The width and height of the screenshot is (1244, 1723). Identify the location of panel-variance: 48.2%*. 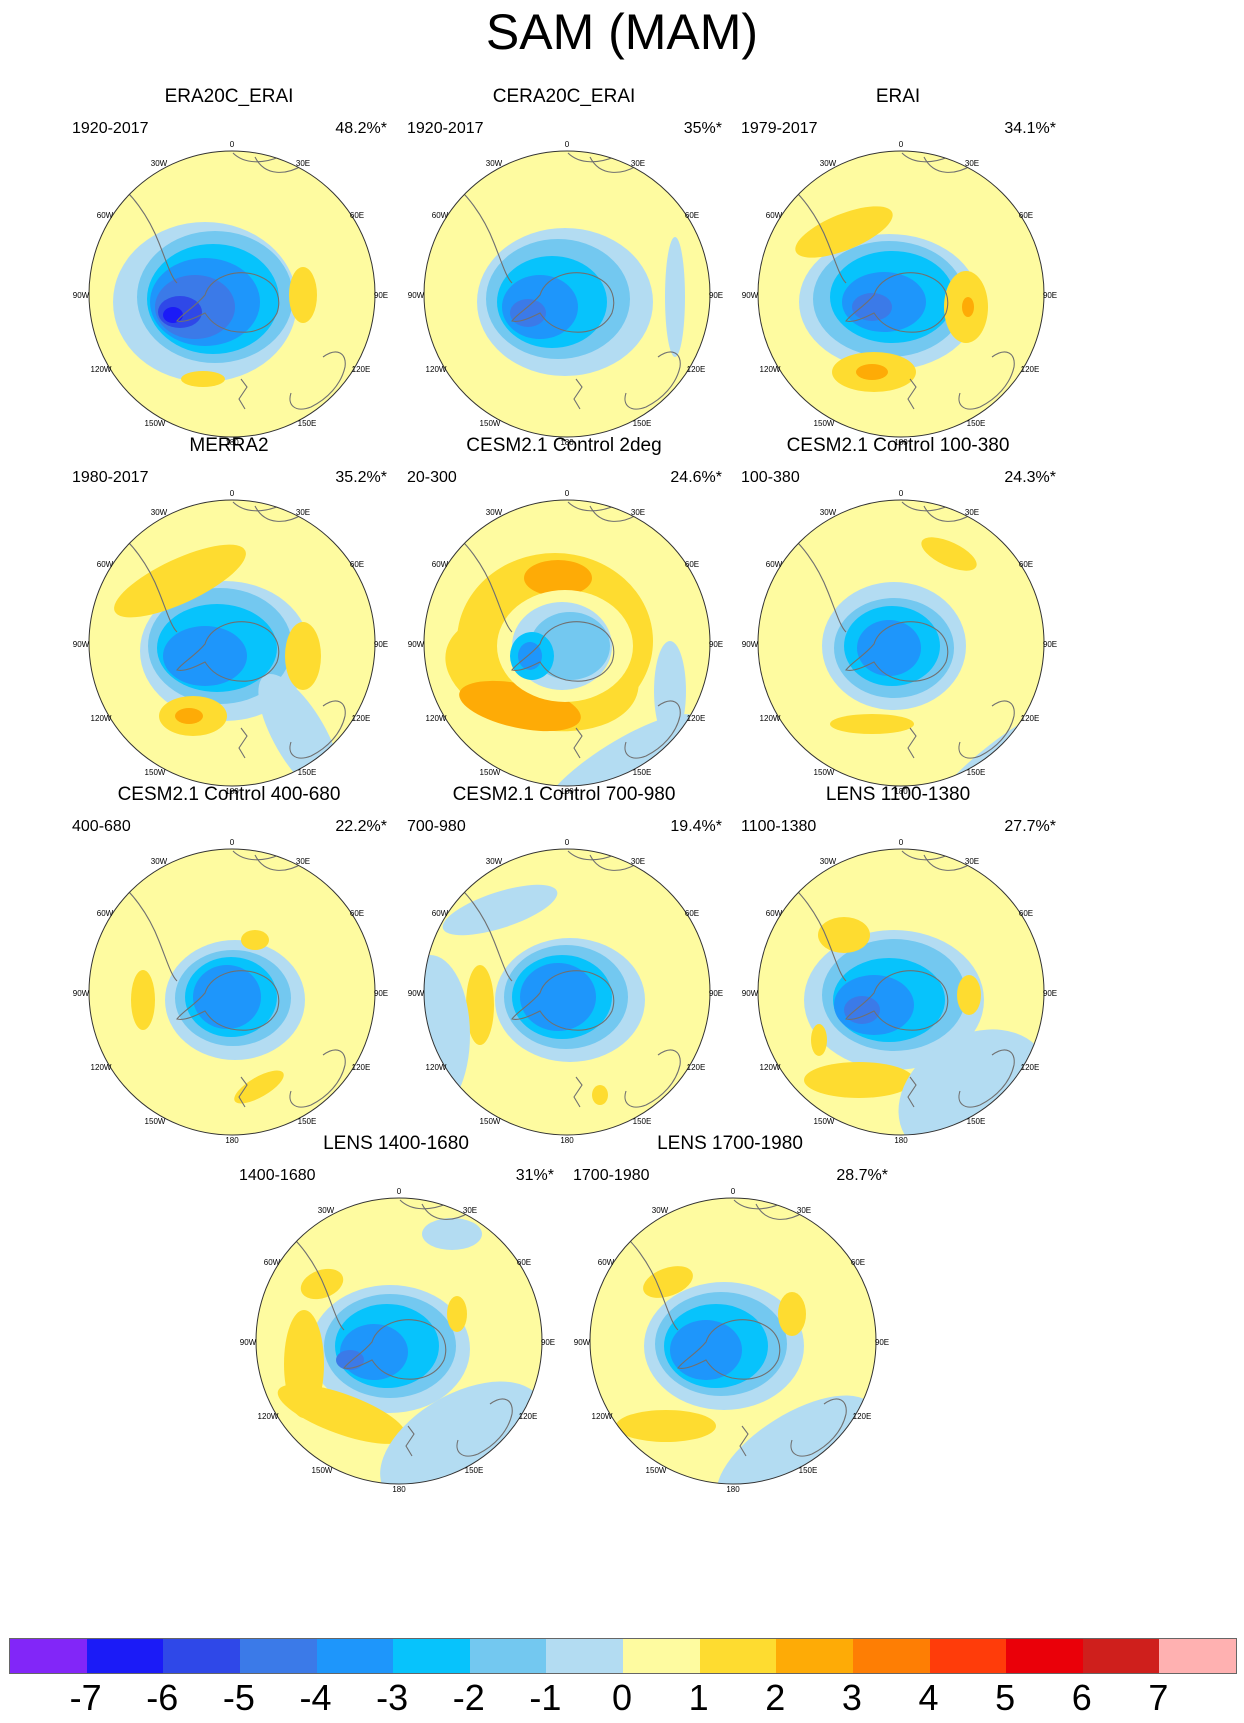
(361, 128).